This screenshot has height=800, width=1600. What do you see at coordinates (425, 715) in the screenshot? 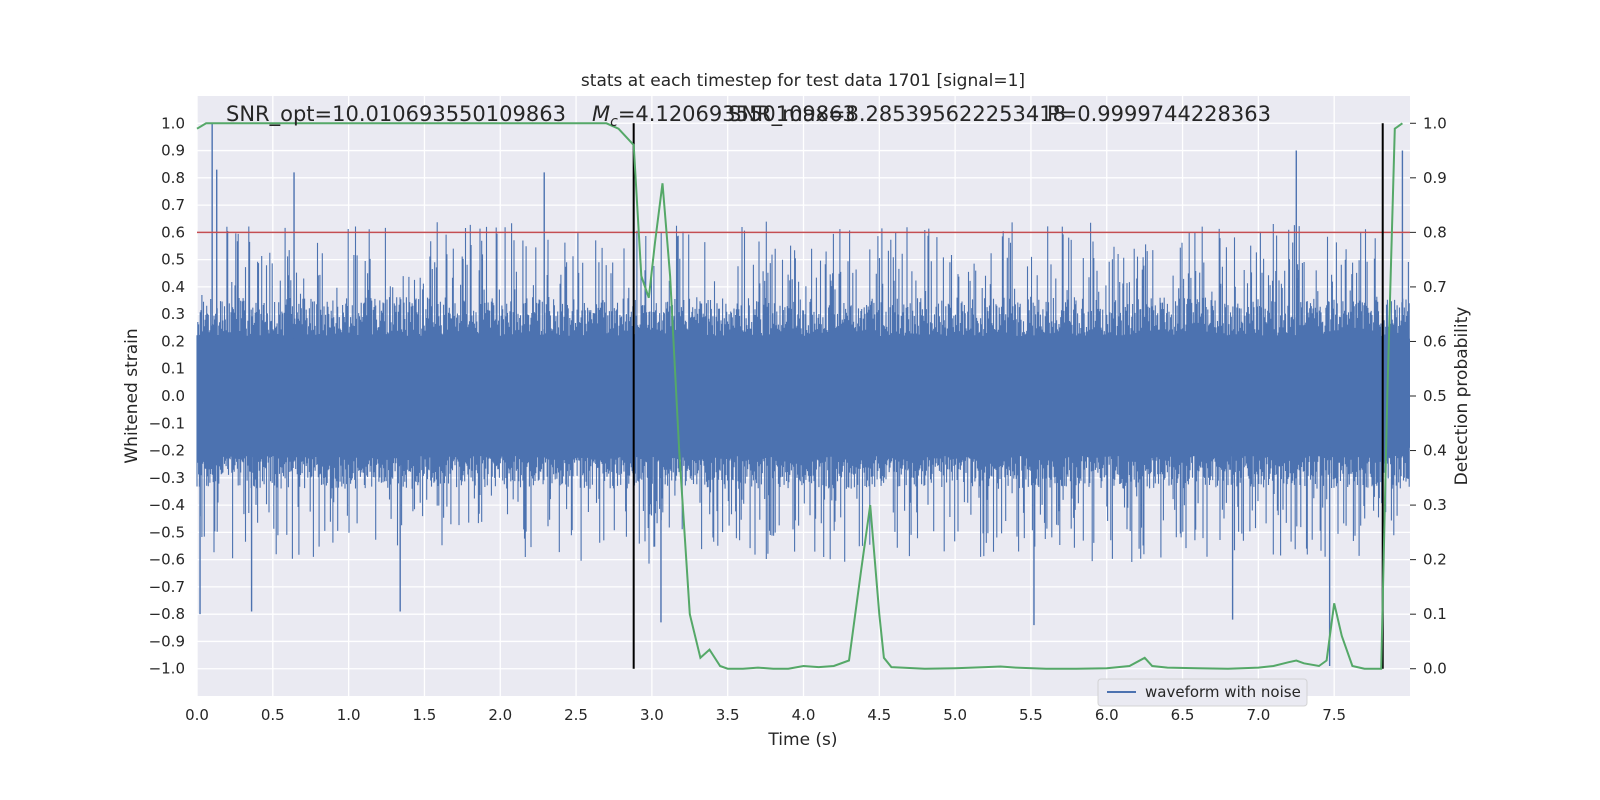
I see `x-tick-label: 1.5` at bounding box center [425, 715].